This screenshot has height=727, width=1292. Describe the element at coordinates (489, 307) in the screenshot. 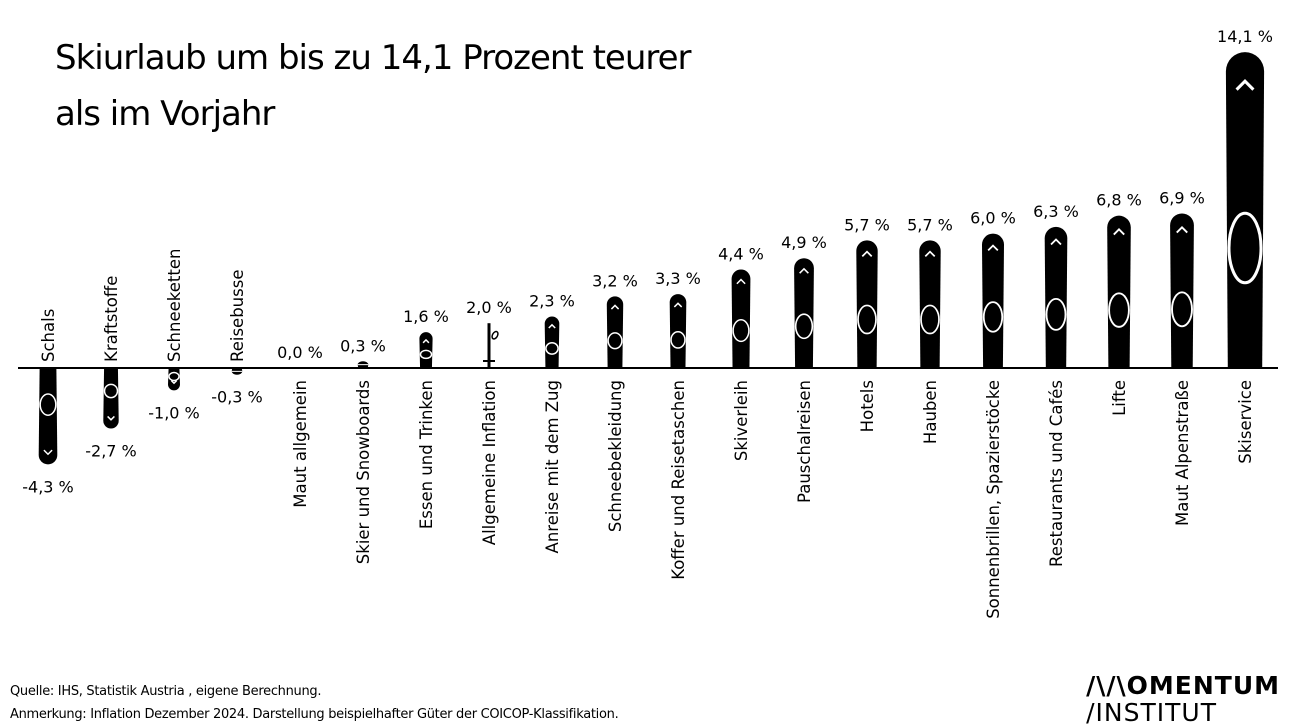

I see `value-label: 2,0 %` at that location.